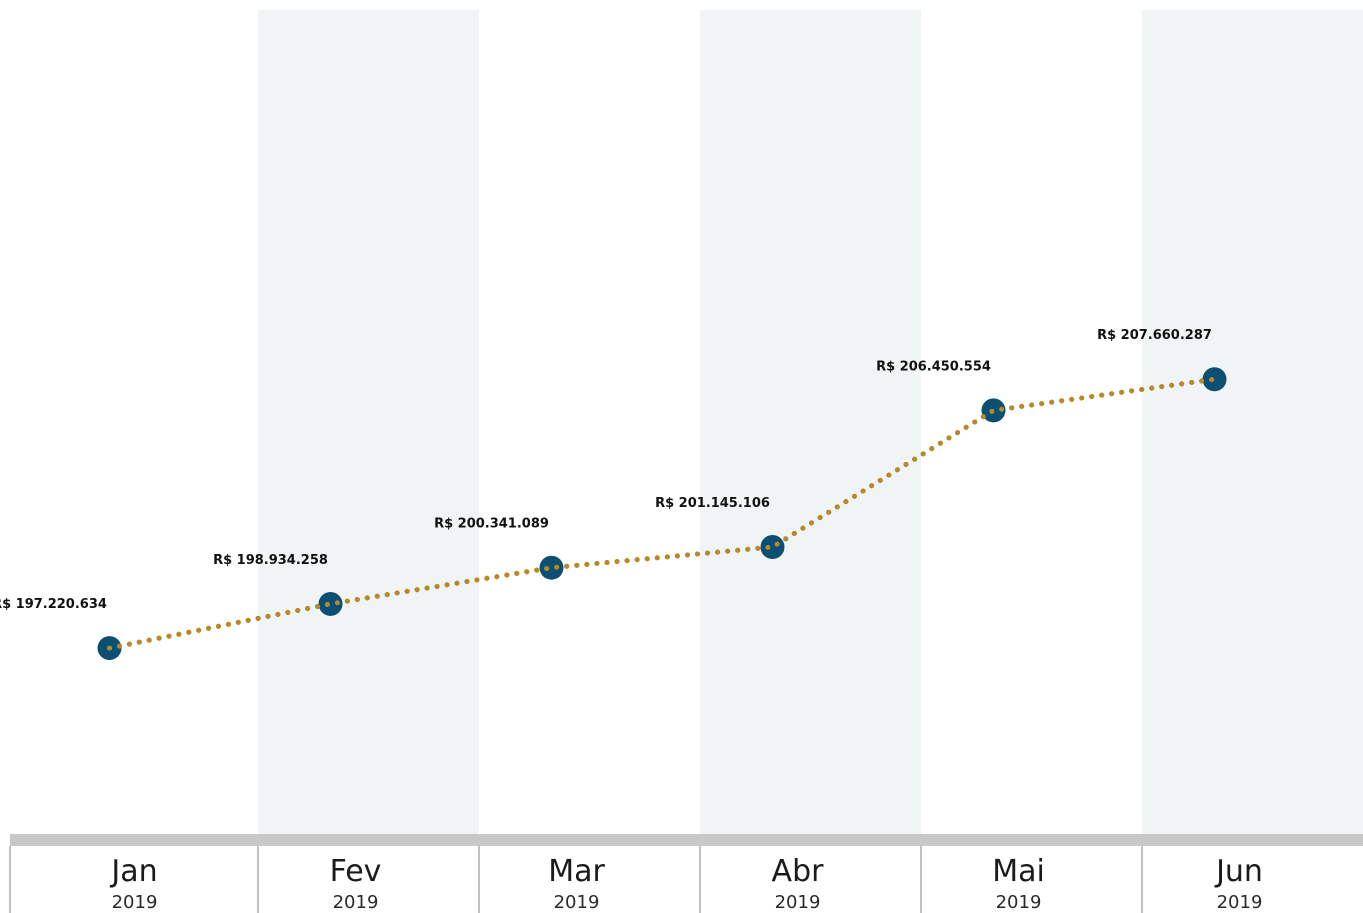 This screenshot has width=1363, height=913. What do you see at coordinates (798, 871) in the screenshot?
I see `x-tick-label-month: Abr` at bounding box center [798, 871].